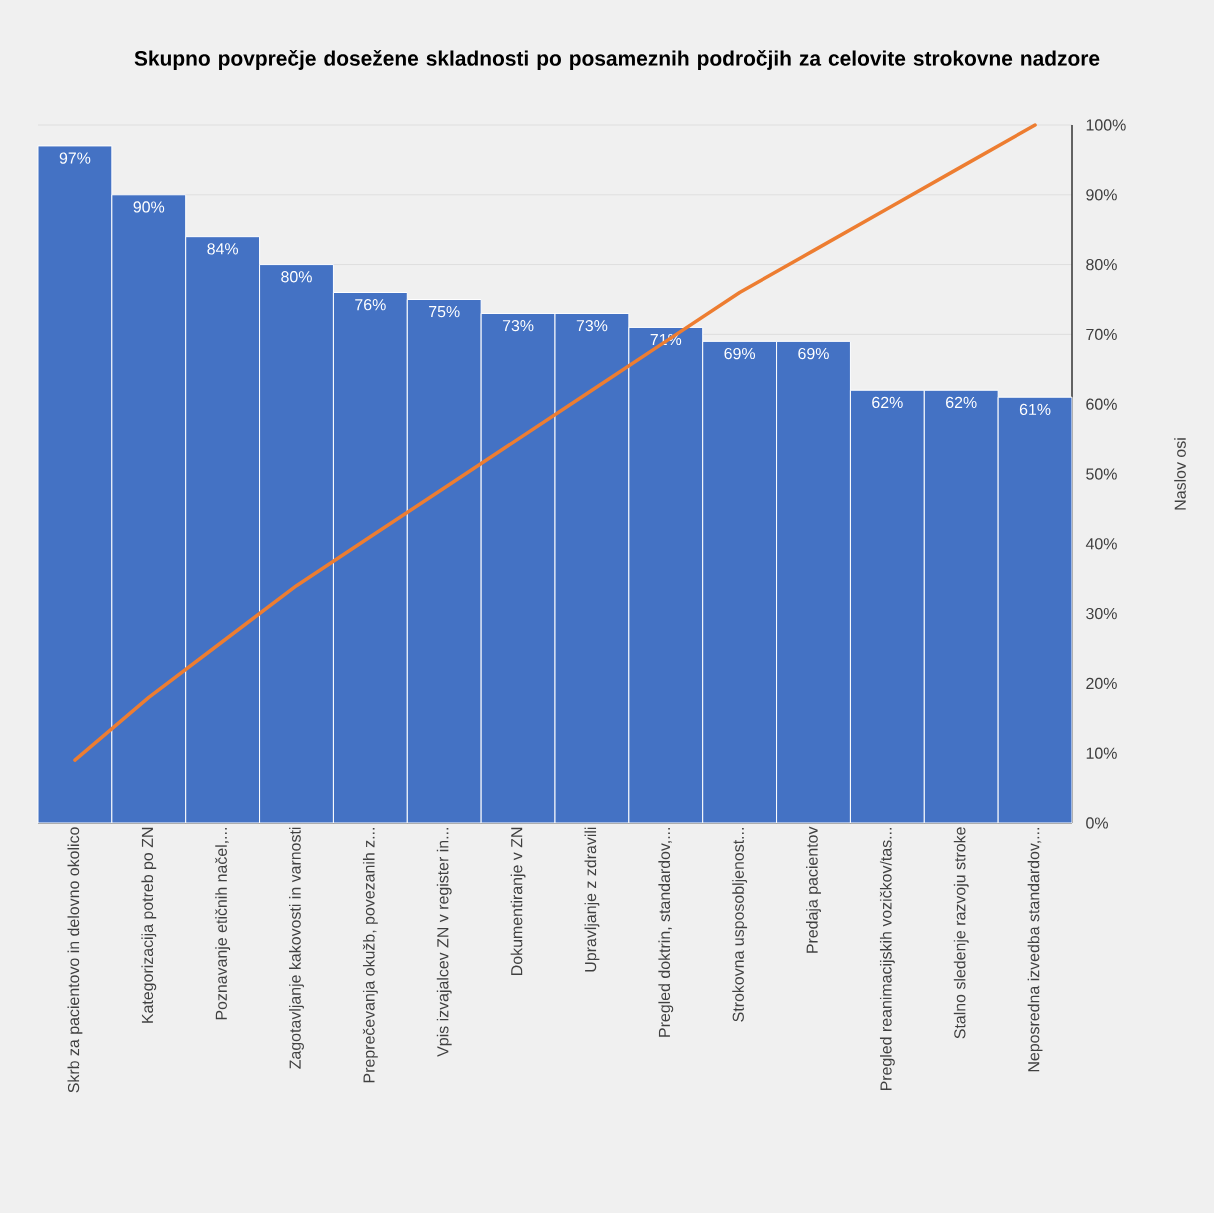 This screenshot has height=1213, width=1214. What do you see at coordinates (1035, 409) in the screenshot?
I see `data-label: 61%` at bounding box center [1035, 409].